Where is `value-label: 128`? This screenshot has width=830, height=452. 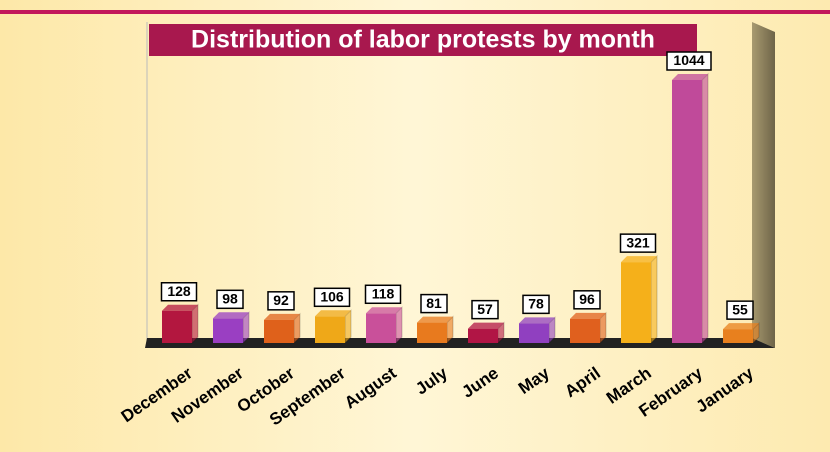 value-label: 128 is located at coordinates (179, 291).